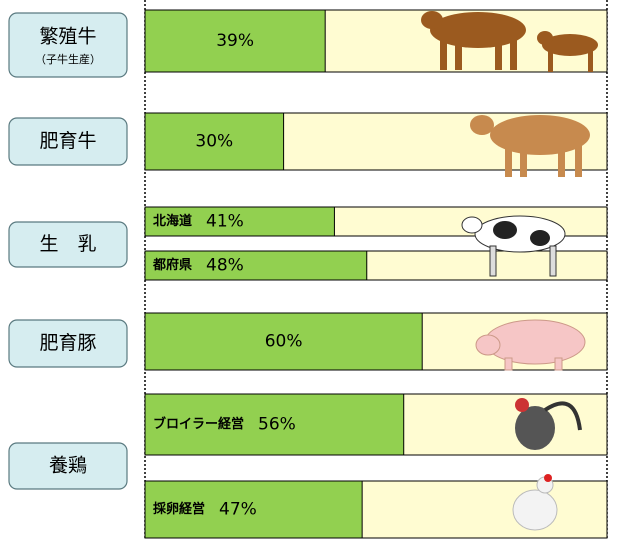  Describe the element at coordinates (198, 424) in the screenshot. I see `bar-name: ブロイラー経営` at that location.